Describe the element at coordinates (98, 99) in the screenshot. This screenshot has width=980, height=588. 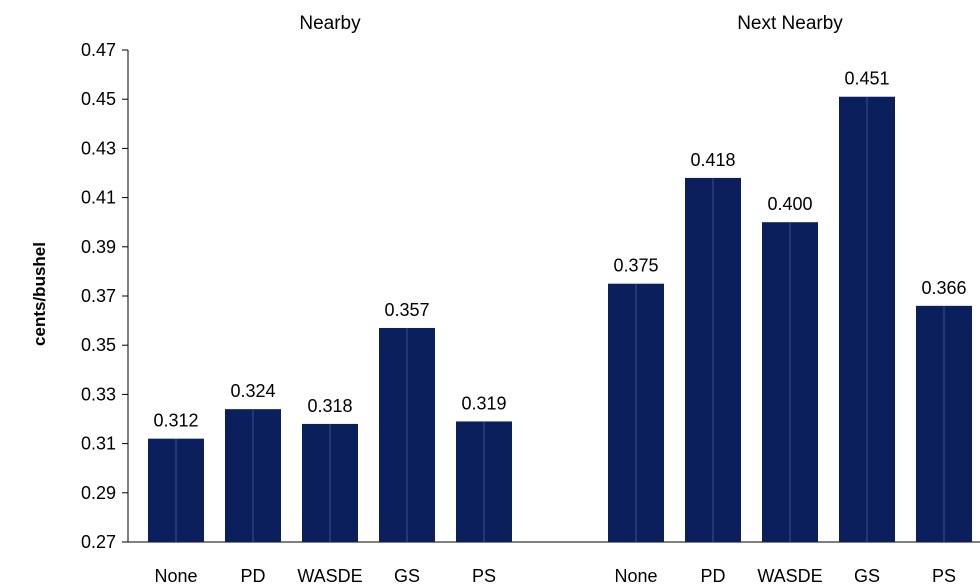
I see `y-tick-label: 0.45` at that location.